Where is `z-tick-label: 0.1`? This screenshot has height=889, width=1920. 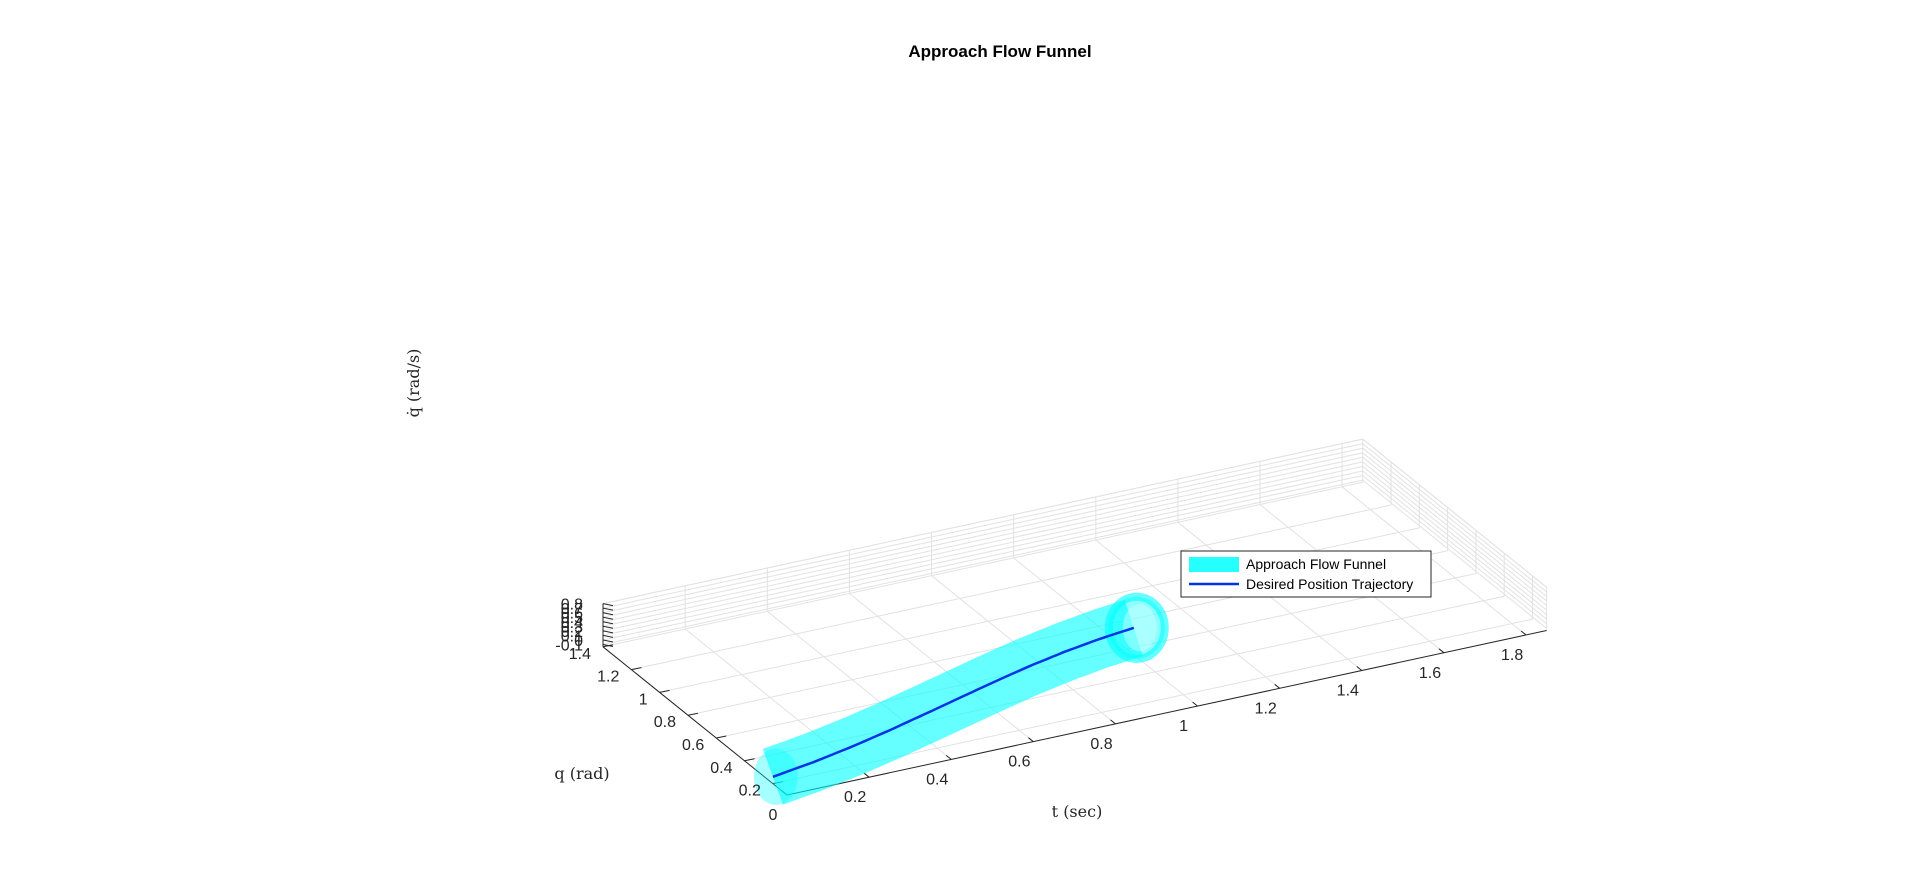 z-tick-label: 0.1 is located at coordinates (572, 636).